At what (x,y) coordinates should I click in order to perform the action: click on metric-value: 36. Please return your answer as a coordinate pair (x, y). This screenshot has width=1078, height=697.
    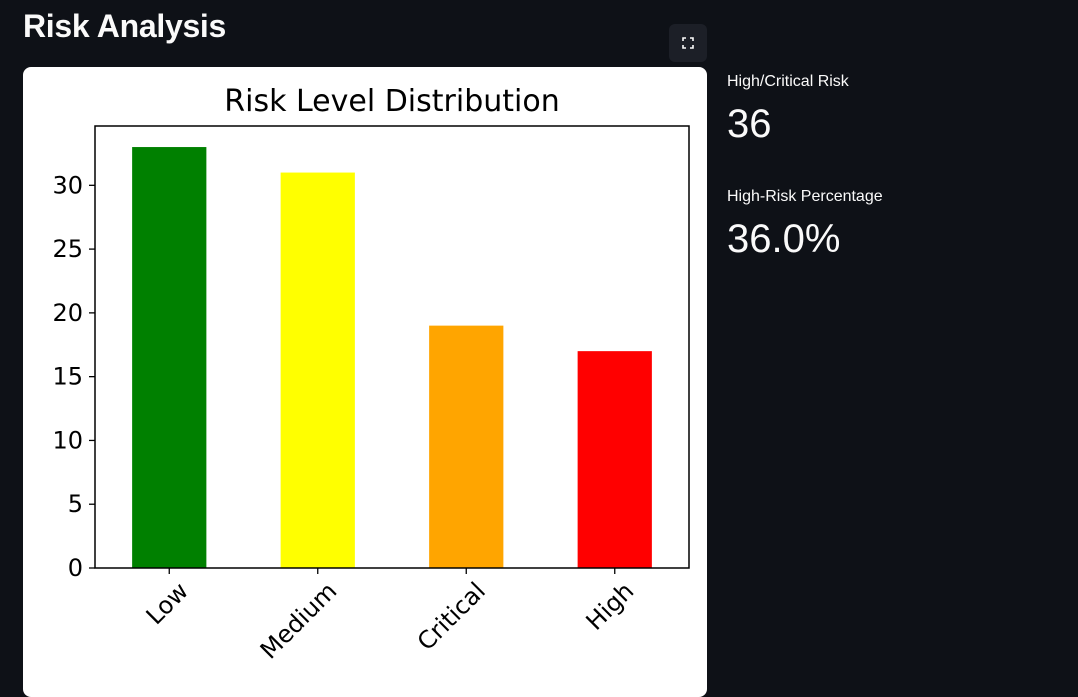
    Looking at the image, I should click on (749, 124).